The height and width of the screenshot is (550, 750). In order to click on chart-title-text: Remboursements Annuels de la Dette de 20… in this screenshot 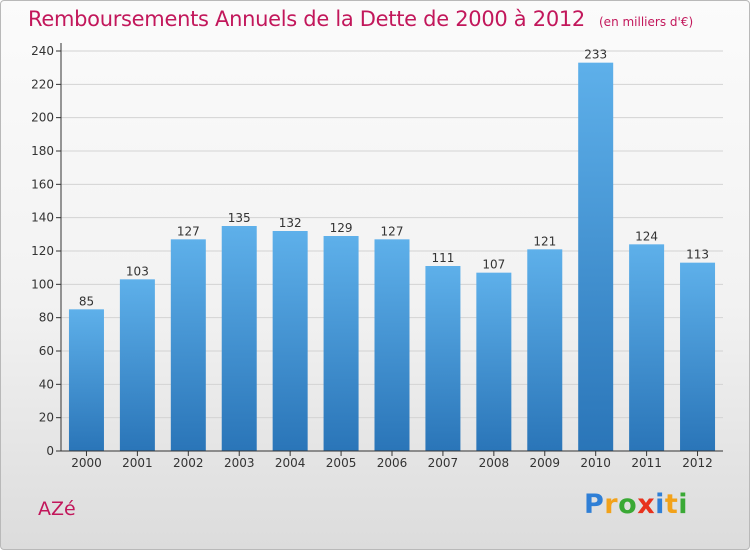, I will do `click(306, 19)`.